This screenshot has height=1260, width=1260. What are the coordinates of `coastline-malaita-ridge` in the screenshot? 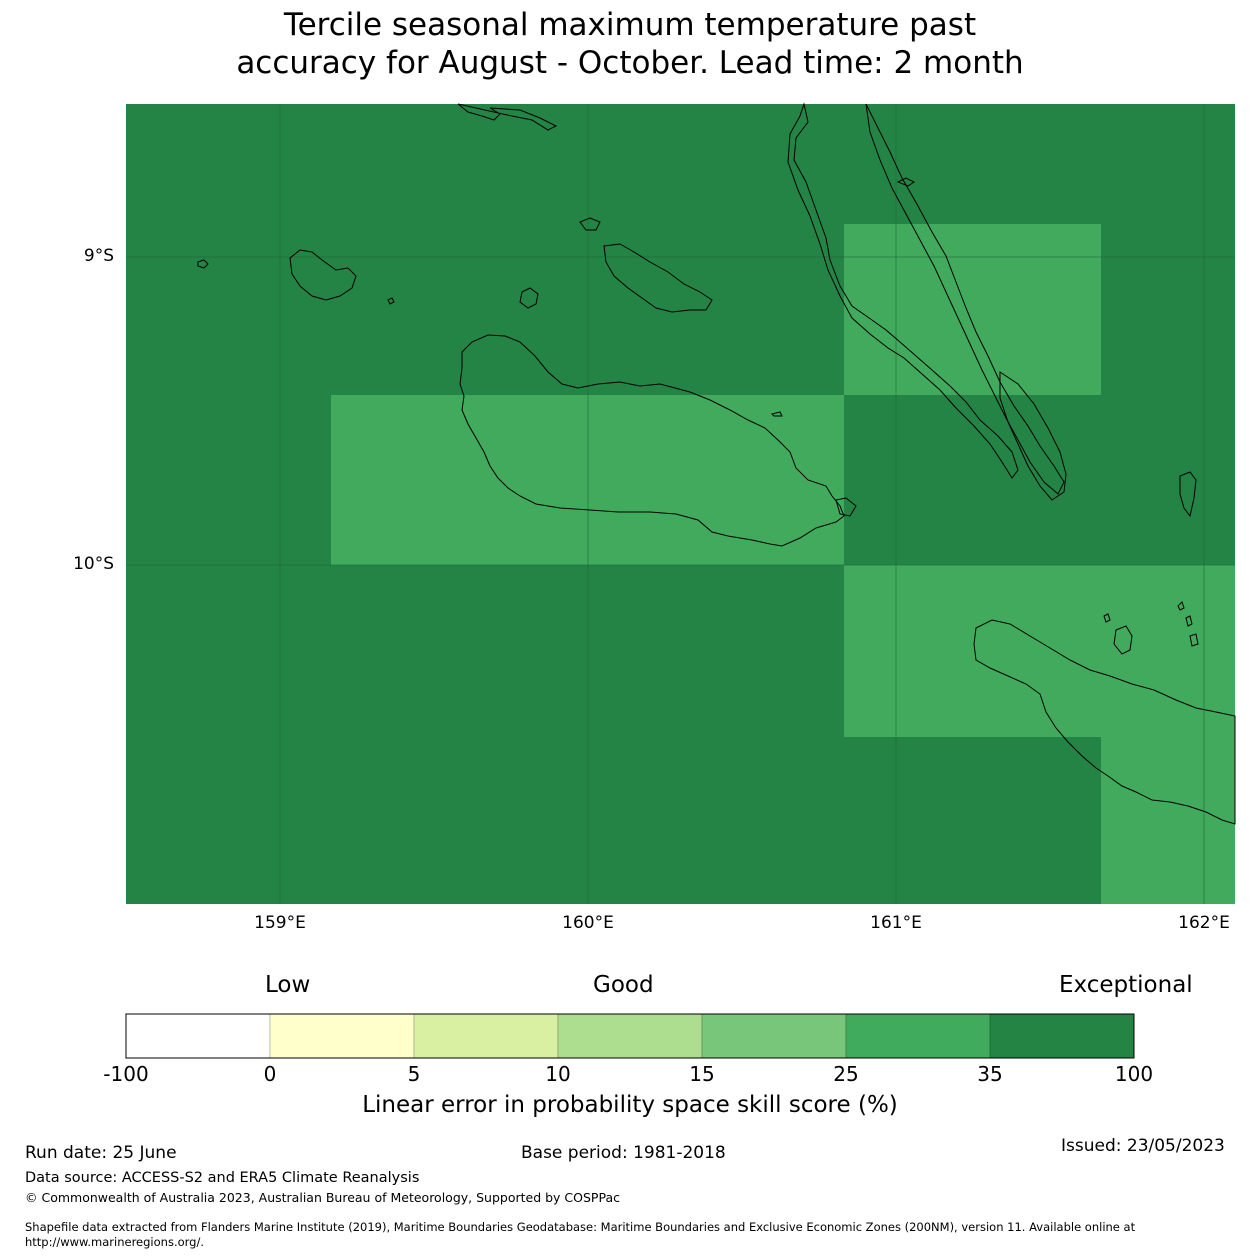 It's located at (965, 299).